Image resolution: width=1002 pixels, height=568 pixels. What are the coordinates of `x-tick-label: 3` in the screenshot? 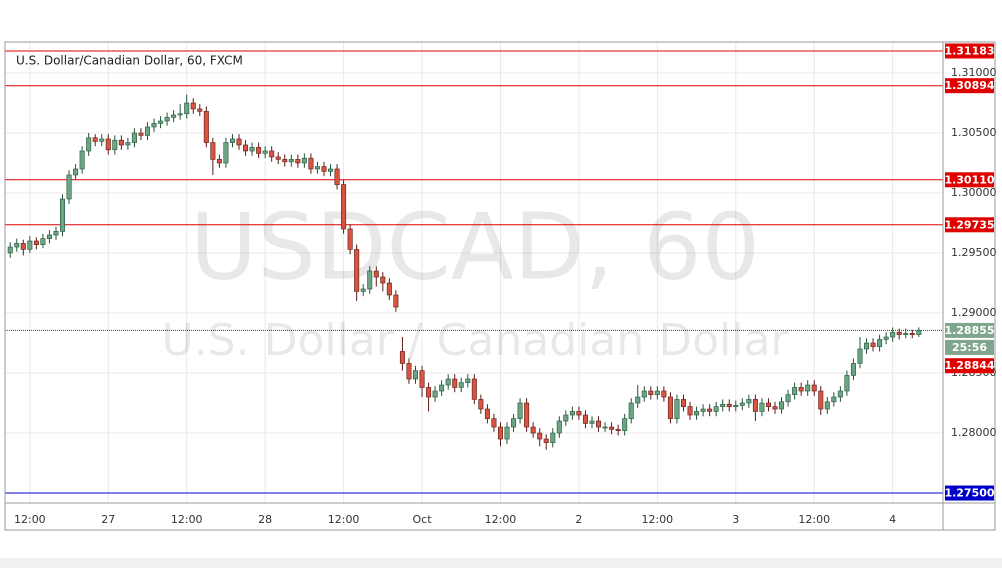 It's located at (735, 519).